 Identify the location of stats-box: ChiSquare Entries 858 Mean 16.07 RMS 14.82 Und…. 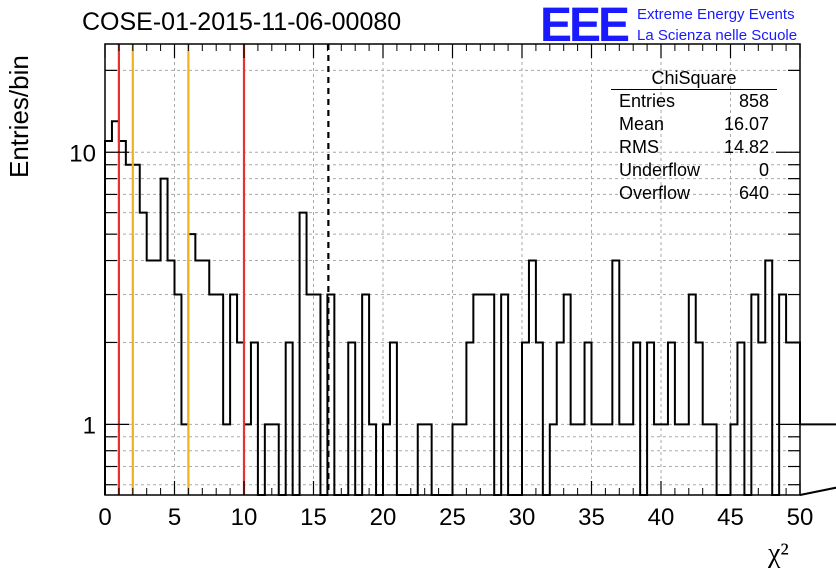
(694, 136).